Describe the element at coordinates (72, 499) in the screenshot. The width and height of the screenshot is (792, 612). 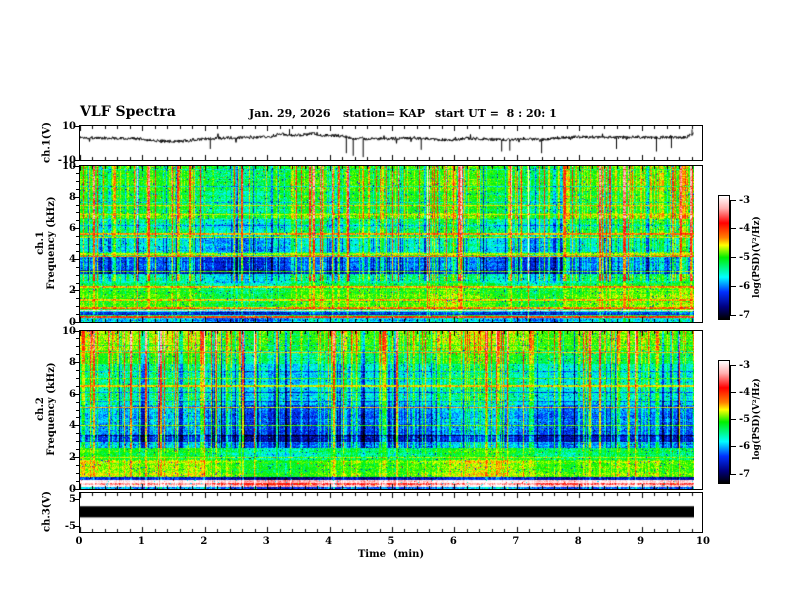
I see `ch3-y-tick-label: 5` at that location.